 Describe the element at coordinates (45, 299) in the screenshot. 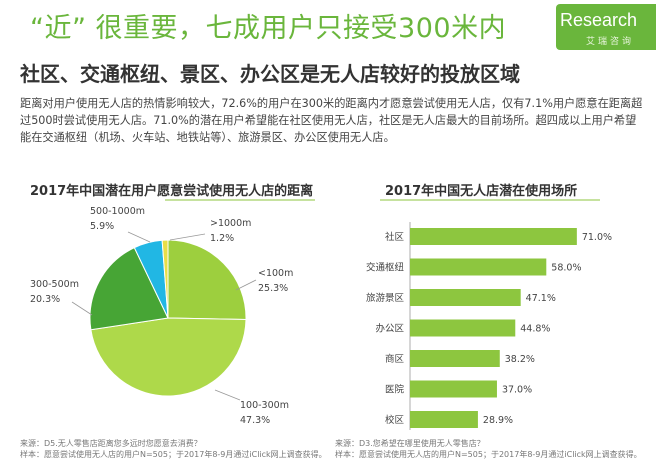

I see `pie-value-label: 20.3%` at that location.